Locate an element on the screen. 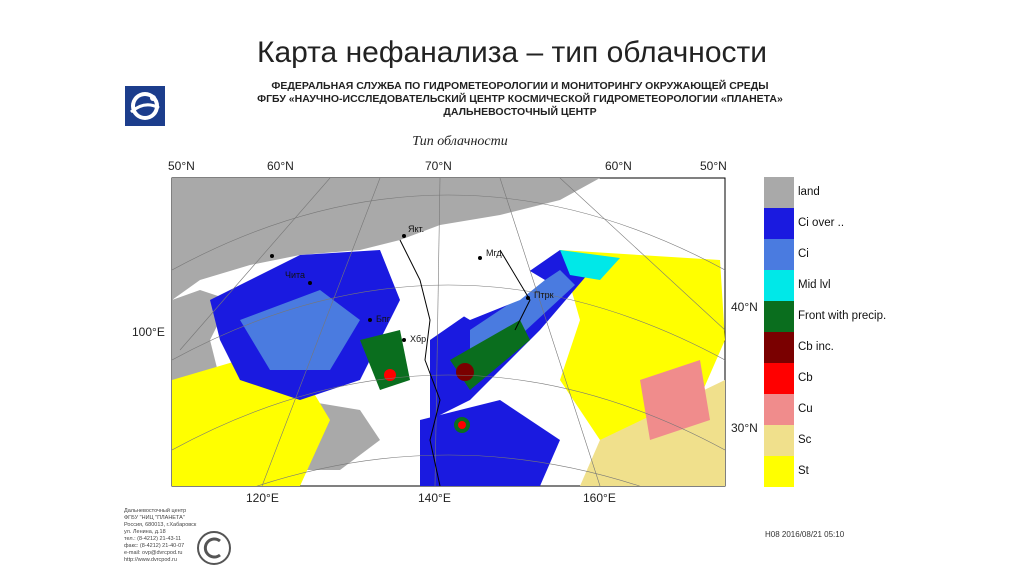  timestamp: H08 2016/08/21 05:10 is located at coordinates (805, 534).